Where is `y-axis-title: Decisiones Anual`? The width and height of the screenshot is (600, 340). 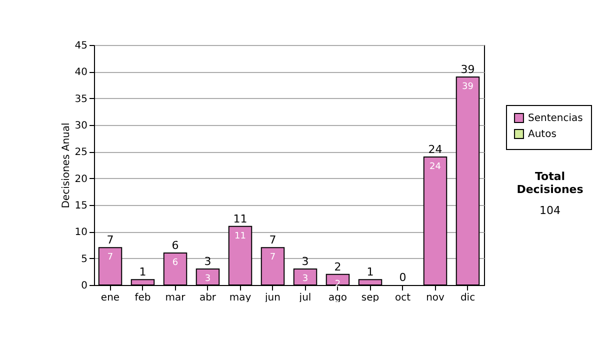
y-axis-title: Decisiones Anual is located at coordinates (66, 165).